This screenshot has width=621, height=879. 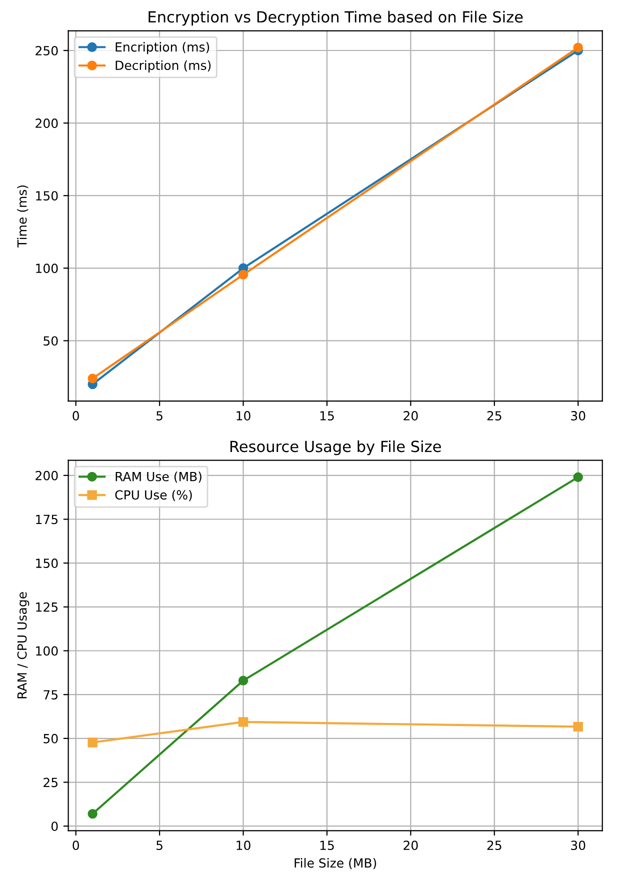 What do you see at coordinates (159, 477) in the screenshot?
I see `legend-label: RAM Use (MB)` at bounding box center [159, 477].